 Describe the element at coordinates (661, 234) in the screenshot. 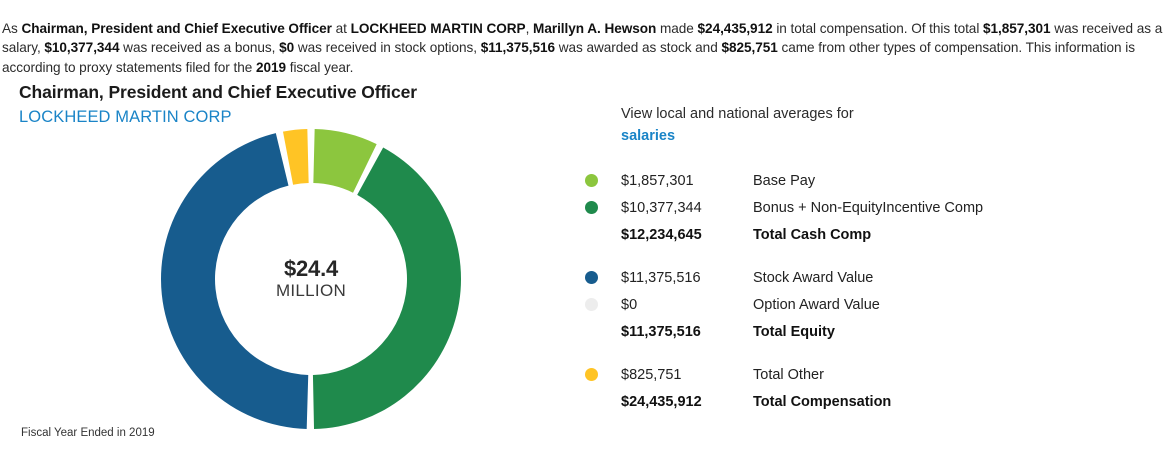

I see `legend-value: $12,234,645` at that location.